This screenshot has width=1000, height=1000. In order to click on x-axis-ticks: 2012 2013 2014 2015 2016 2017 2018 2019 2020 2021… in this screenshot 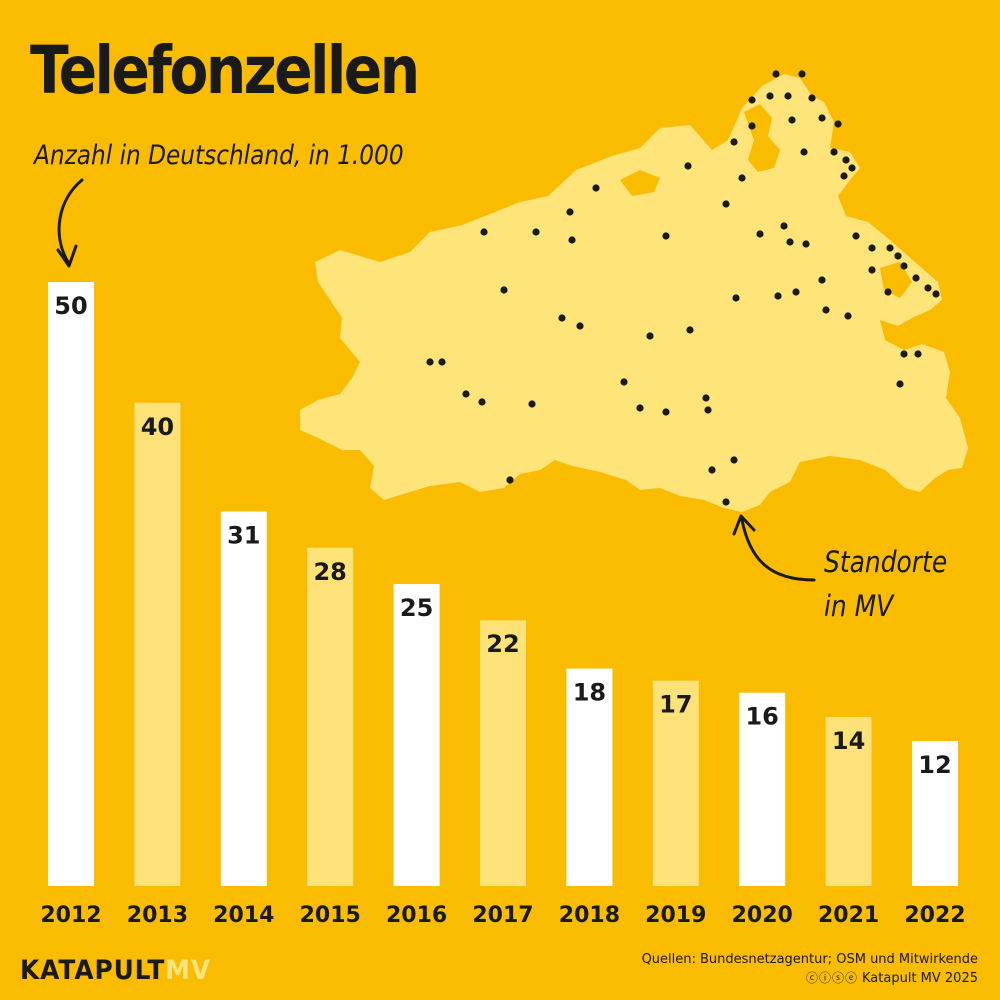, I will do `click(502, 915)`.